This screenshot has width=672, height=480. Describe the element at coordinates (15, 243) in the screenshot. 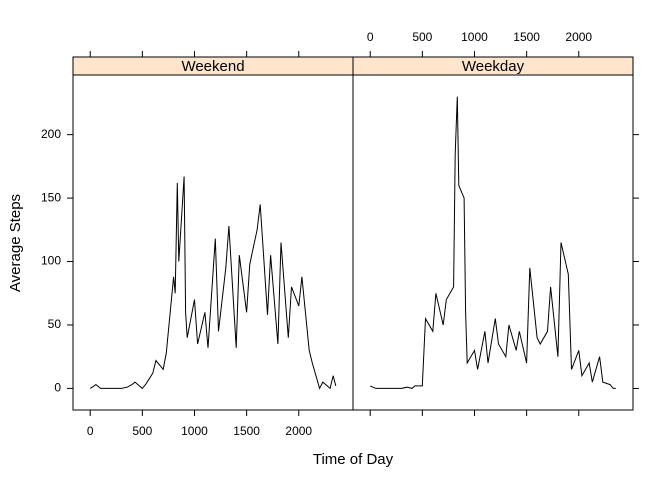

I see `y-axis-label: Average Steps` at that location.